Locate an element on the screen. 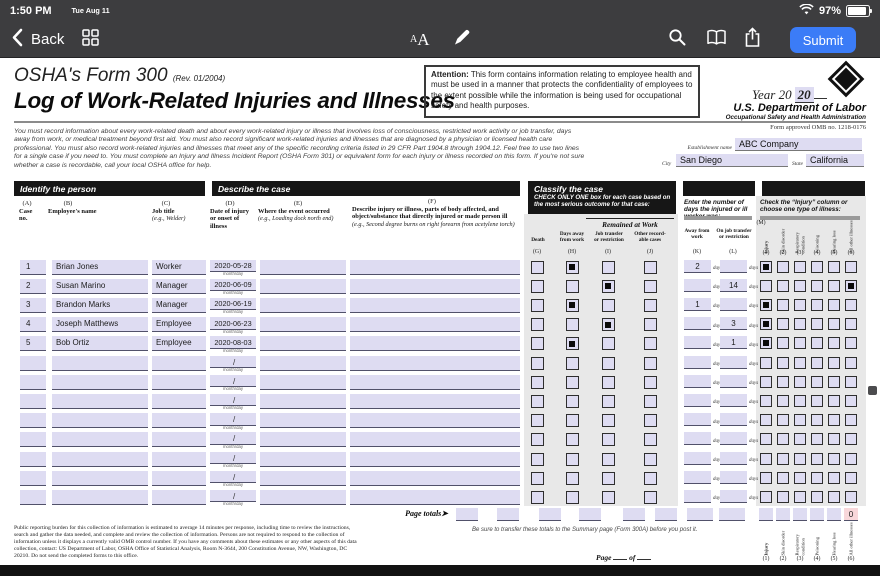 Image resolution: width=880 pixels, height=576 pixels. case-number-cell is located at coordinates (33, 440).